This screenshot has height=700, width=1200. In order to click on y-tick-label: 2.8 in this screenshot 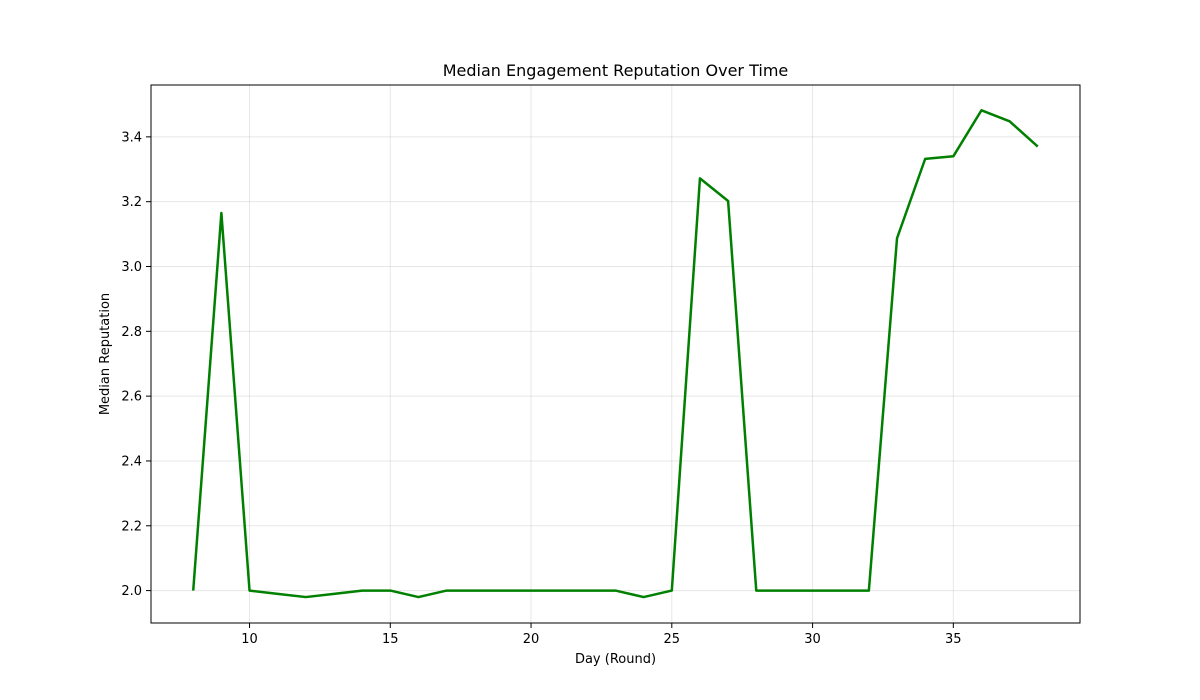, I will do `click(131, 332)`.